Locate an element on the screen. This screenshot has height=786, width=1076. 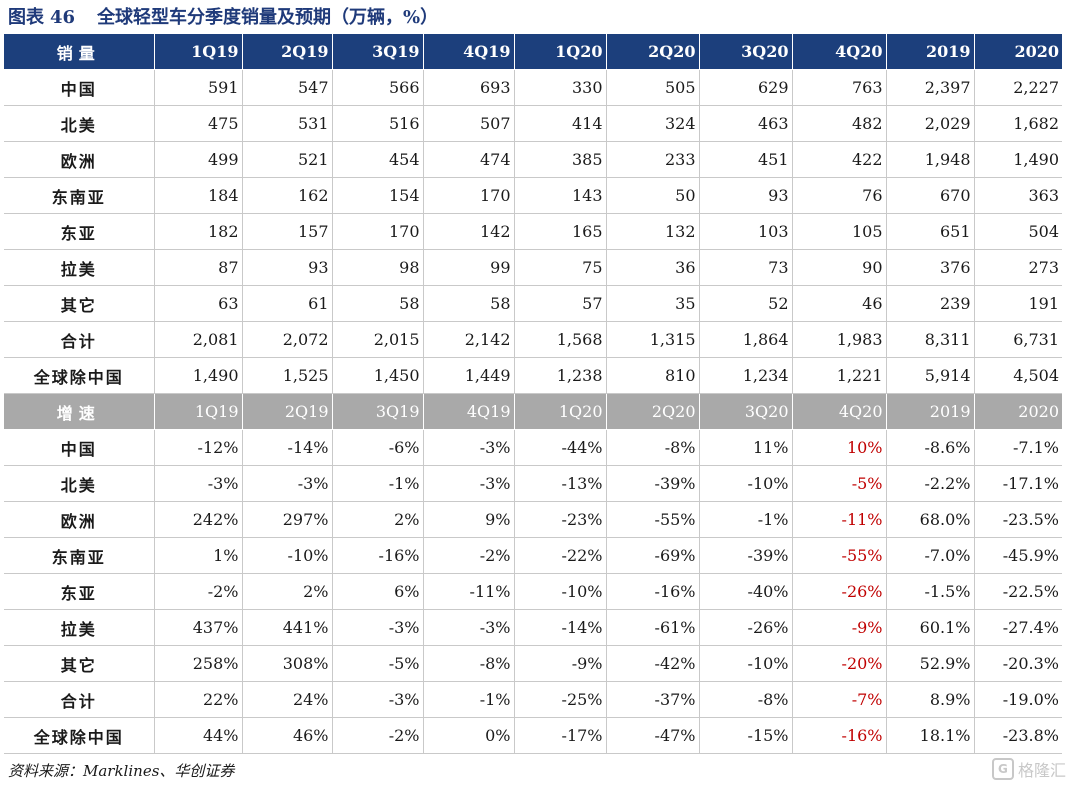
region-label: 中国 is located at coordinates (79, 447).